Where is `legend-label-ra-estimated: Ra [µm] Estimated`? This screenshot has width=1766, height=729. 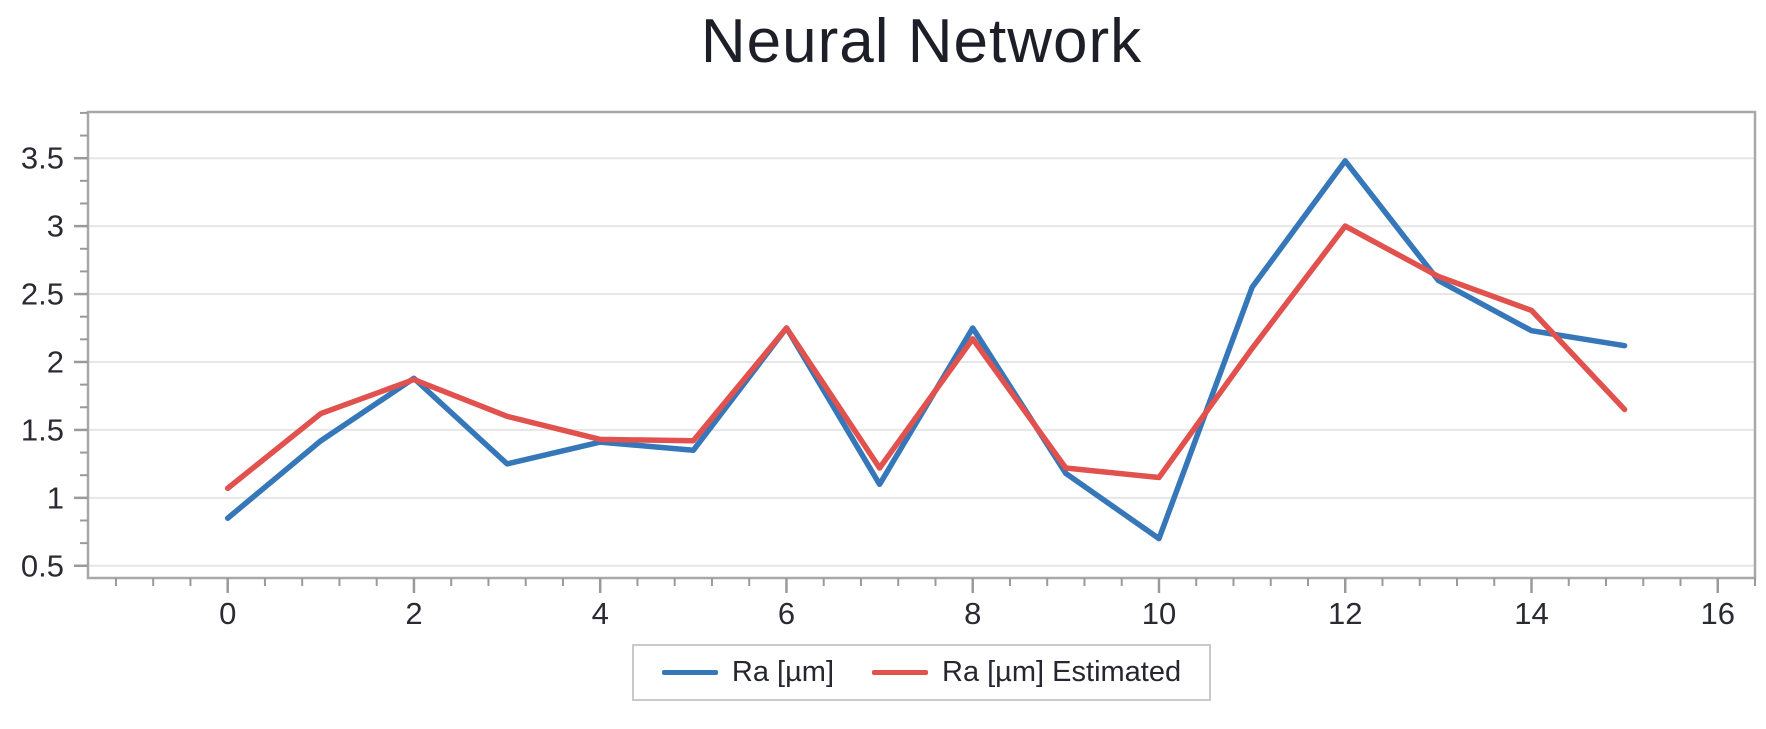
legend-label-ra-estimated: Ra [µm] Estimated is located at coordinates (1062, 672).